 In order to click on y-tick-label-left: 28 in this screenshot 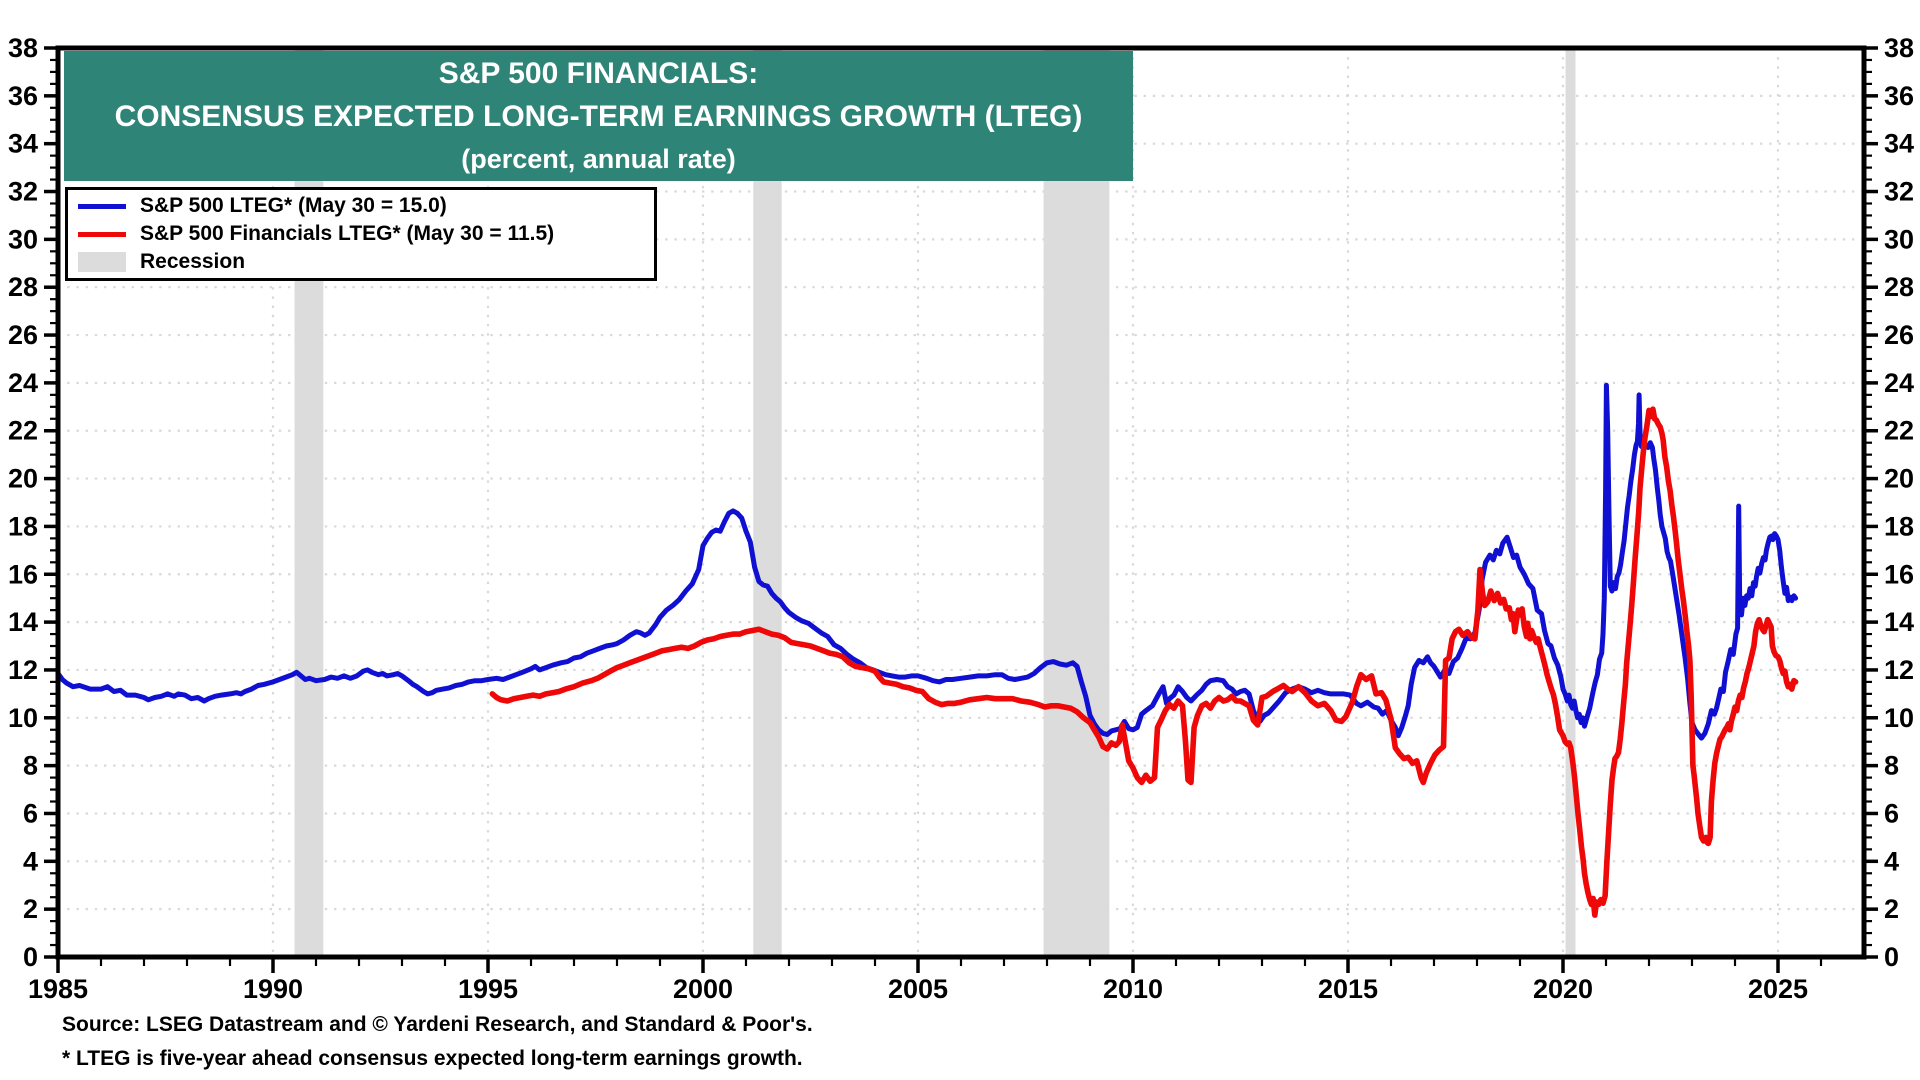, I will do `click(23, 287)`.